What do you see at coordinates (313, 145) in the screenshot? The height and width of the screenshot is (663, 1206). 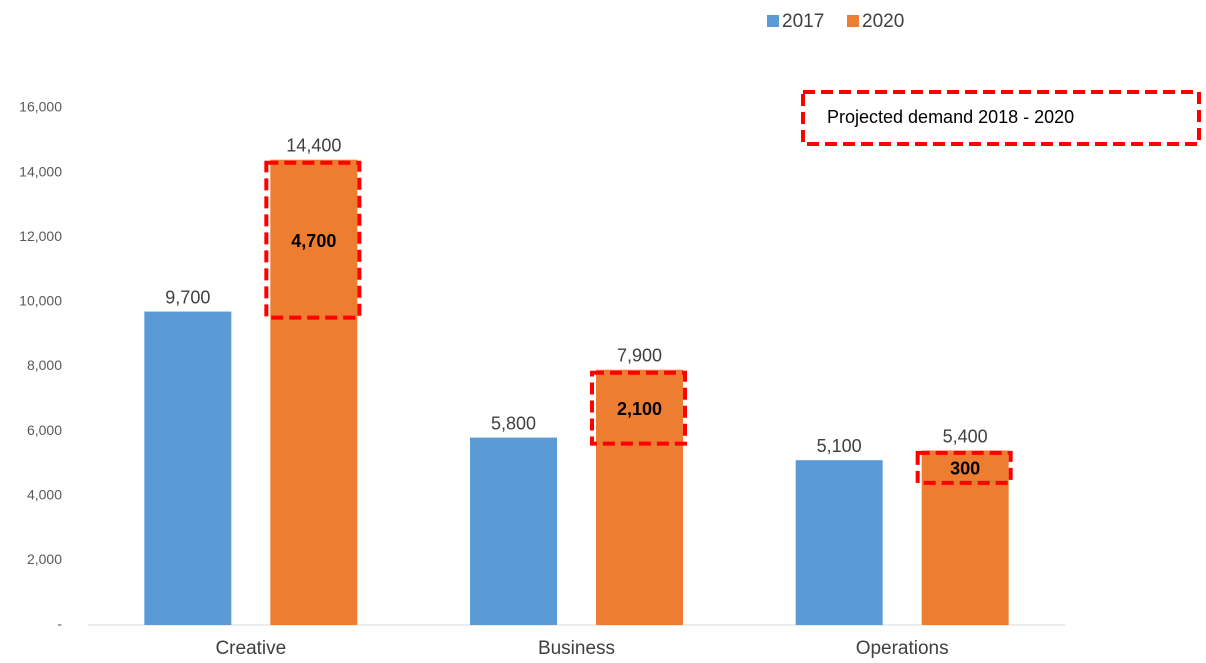 I see `value-label: 14,400` at bounding box center [313, 145].